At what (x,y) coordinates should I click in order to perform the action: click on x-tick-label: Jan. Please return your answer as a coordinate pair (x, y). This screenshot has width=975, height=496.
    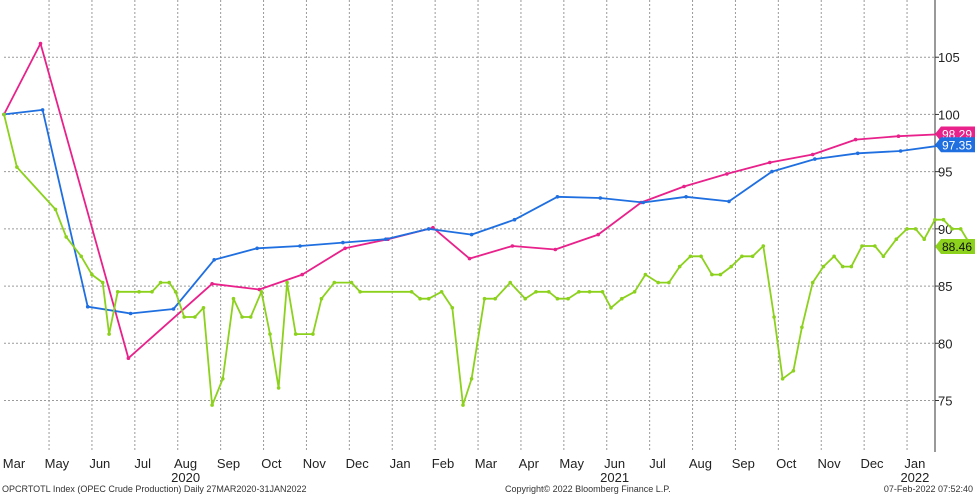
    Looking at the image, I should click on (914, 463).